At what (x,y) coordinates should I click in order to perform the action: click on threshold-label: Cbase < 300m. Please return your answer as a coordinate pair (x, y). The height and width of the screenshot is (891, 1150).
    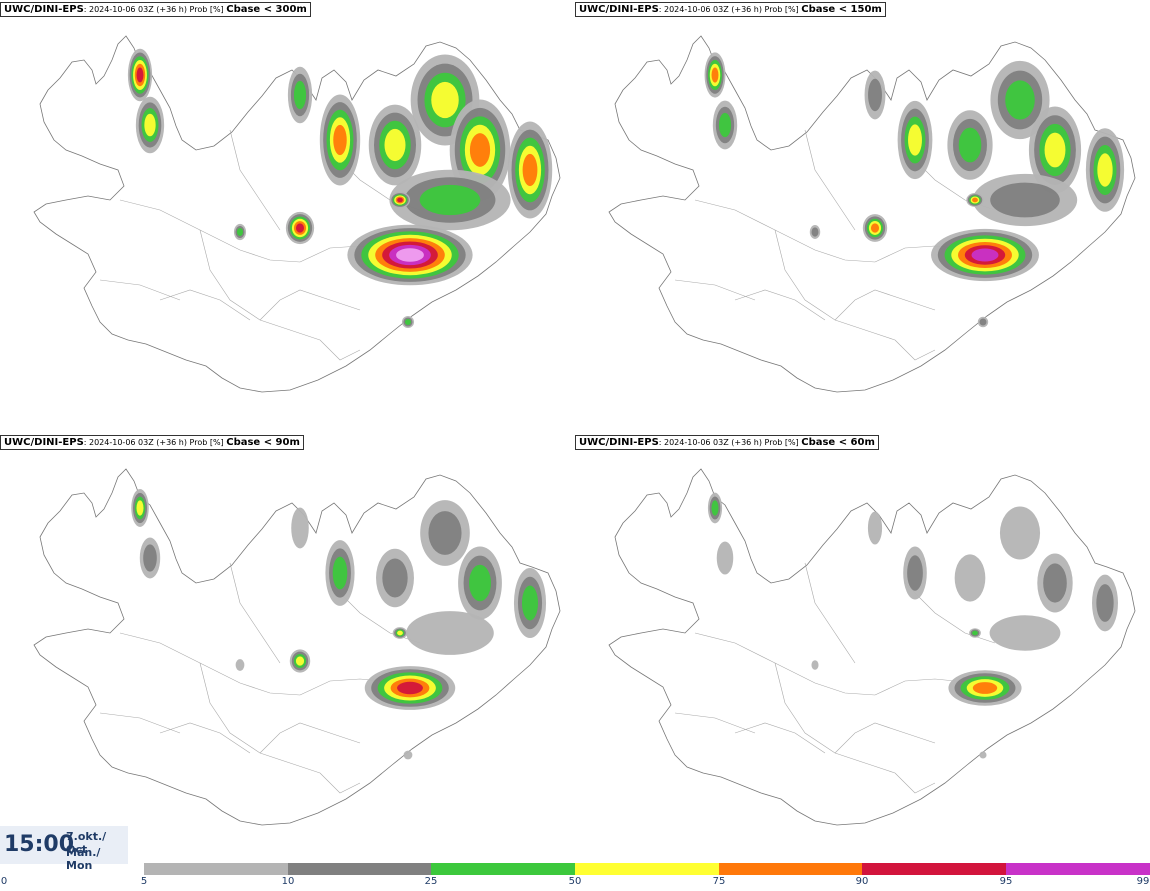
    Looking at the image, I should click on (266, 9).